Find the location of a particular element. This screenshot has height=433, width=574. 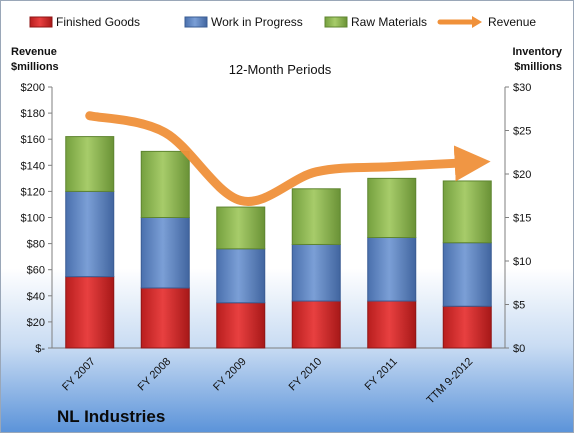

left-axis-title-line2: $millions is located at coordinates (35, 67).